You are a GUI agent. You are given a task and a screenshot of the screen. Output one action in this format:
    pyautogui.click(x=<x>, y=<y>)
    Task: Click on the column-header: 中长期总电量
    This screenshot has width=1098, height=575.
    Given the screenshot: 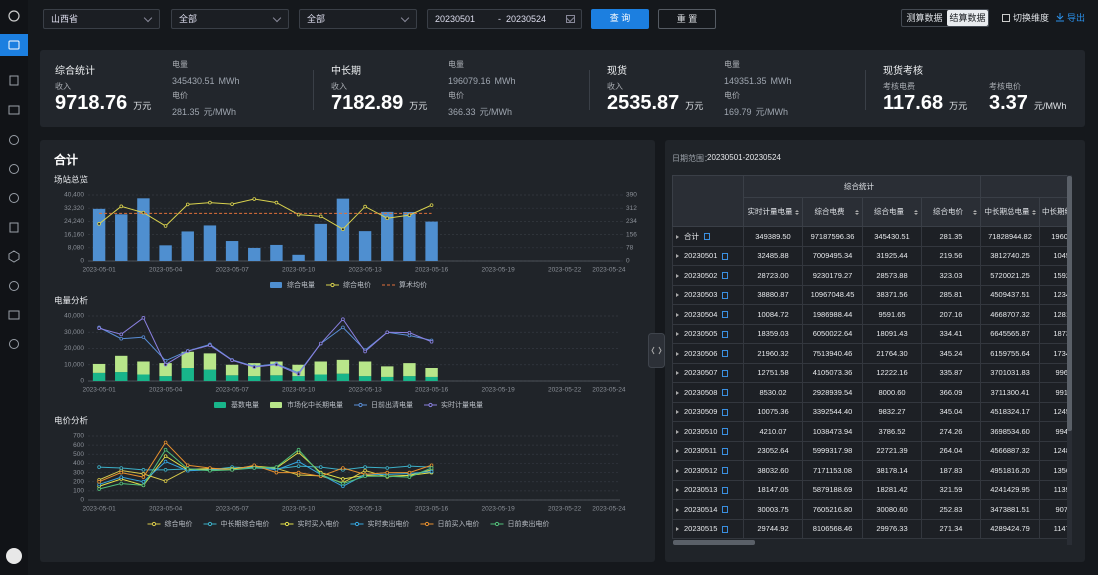 What is the action you would take?
    pyautogui.click(x=1010, y=212)
    